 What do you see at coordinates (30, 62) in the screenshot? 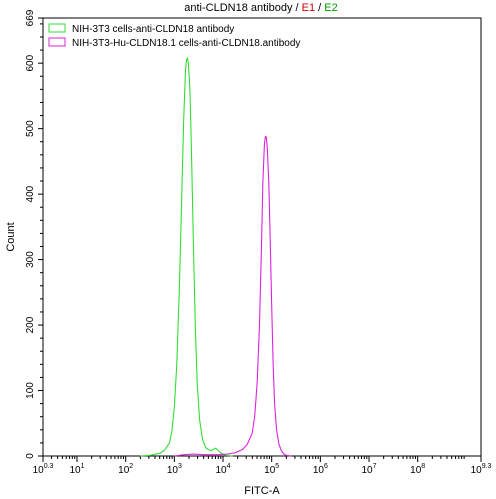
I see `y-tick-label: 600` at bounding box center [30, 62].